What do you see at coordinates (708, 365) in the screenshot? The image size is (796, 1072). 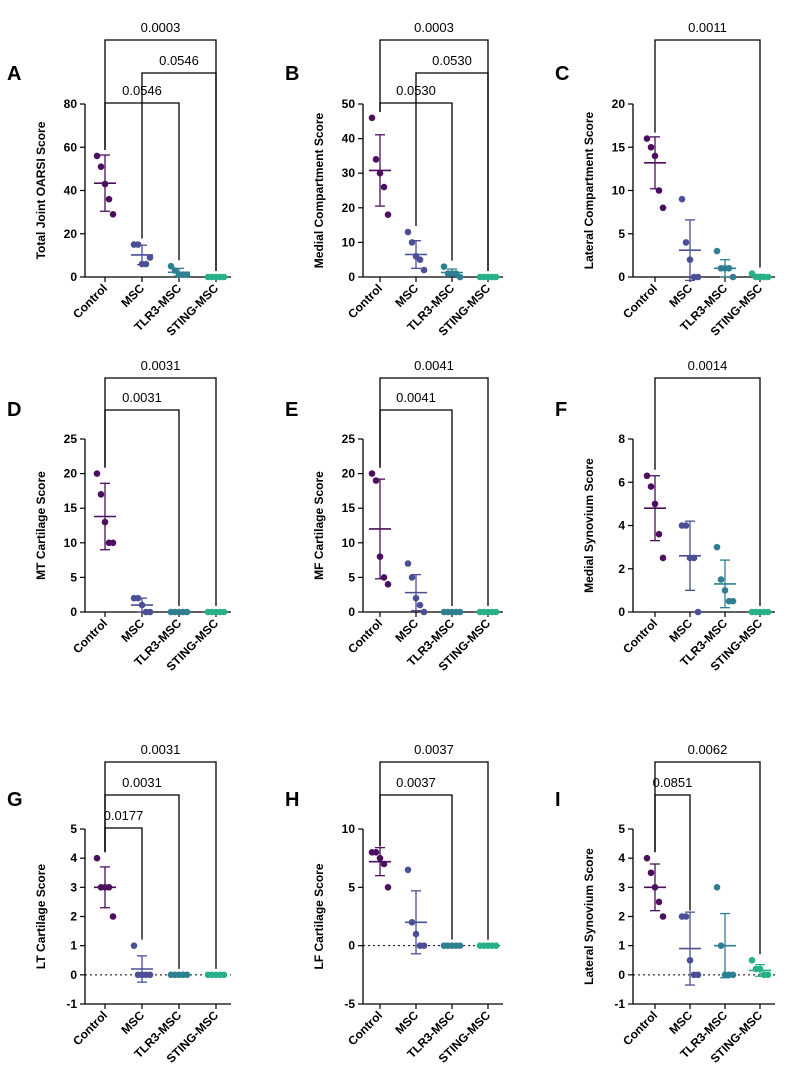 I see `p-value-label: 0.0014` at bounding box center [708, 365].